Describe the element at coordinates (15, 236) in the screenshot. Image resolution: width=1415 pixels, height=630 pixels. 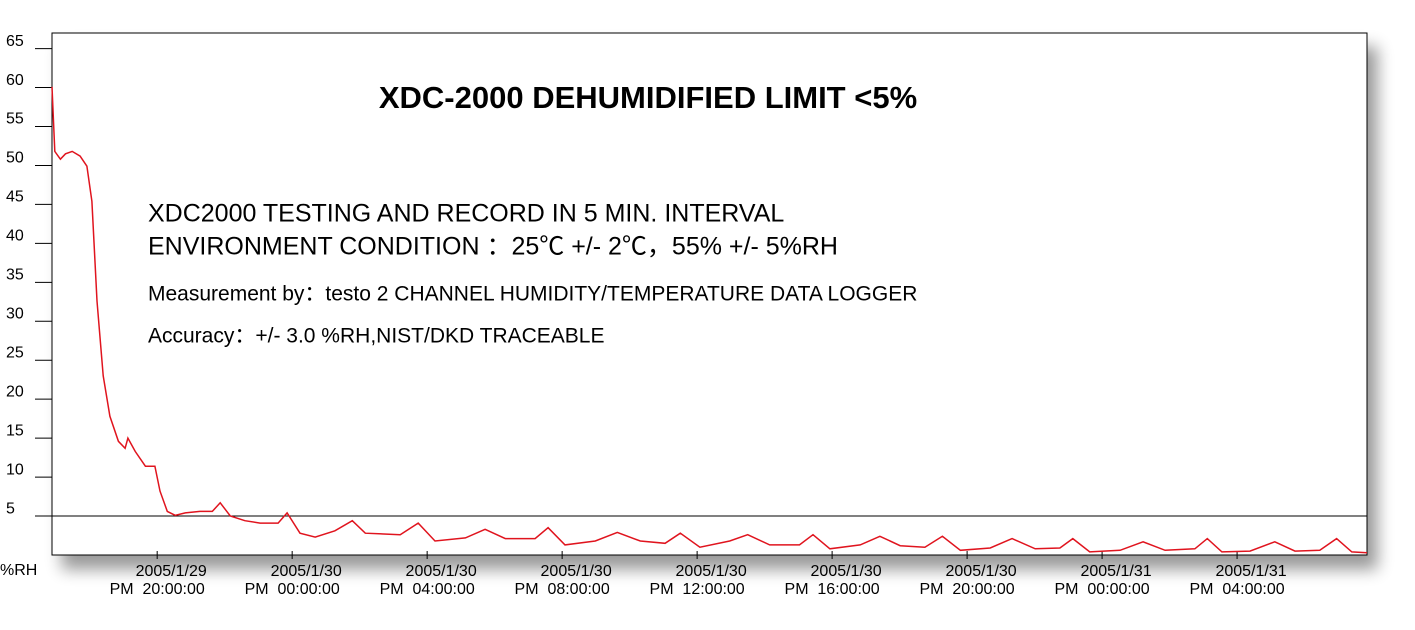
I see `y-tick-label: 40` at that location.